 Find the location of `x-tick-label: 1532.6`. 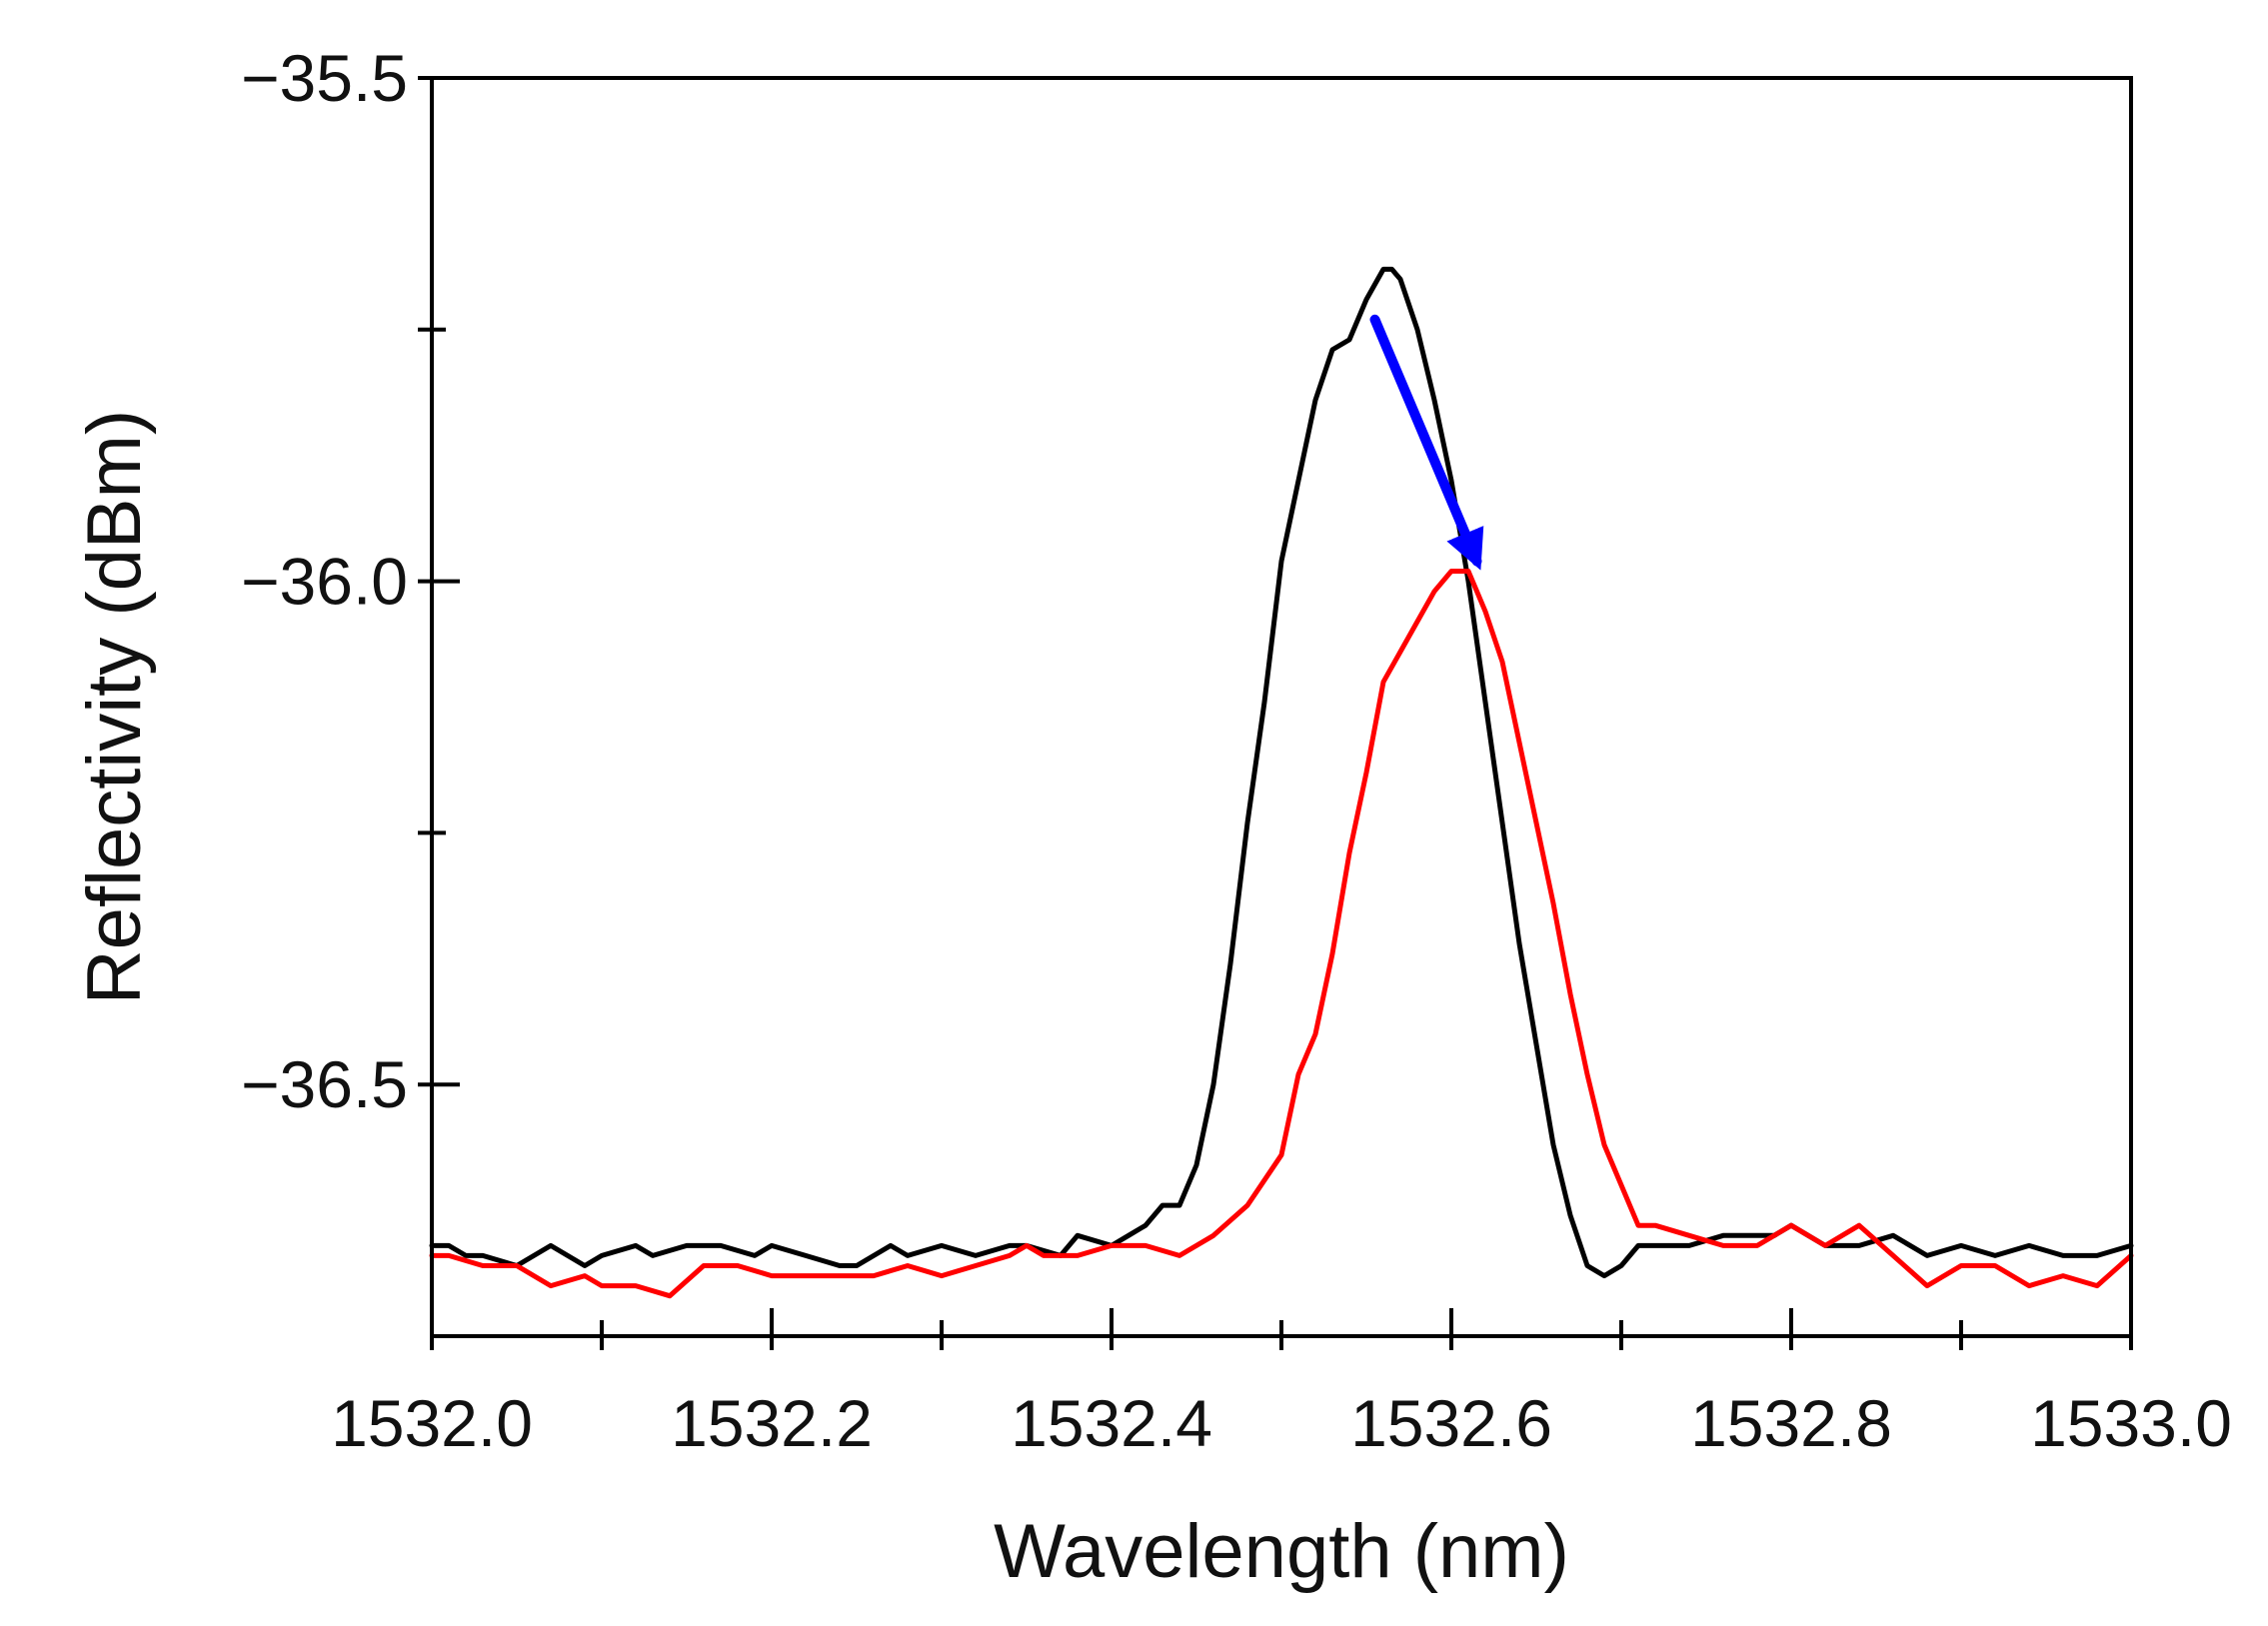

x-tick-label: 1532.6 is located at coordinates (1451, 1423).